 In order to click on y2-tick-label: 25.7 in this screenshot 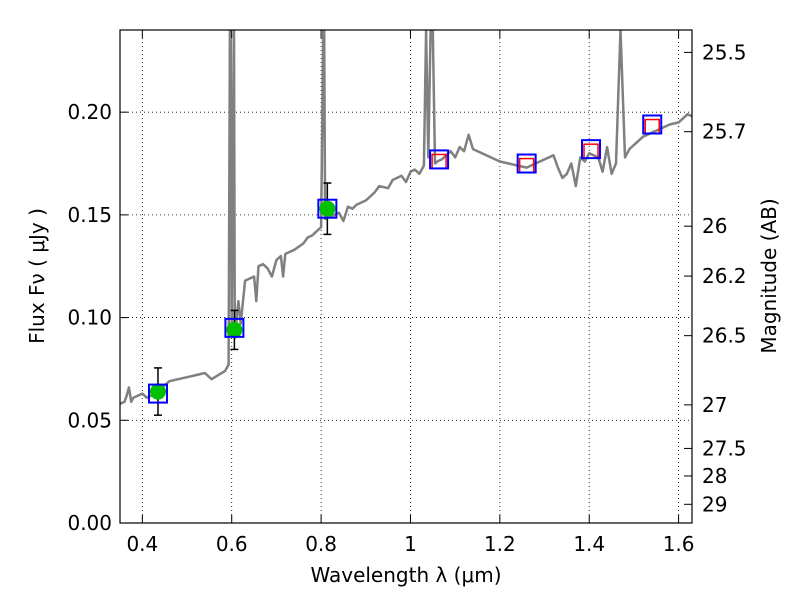, I will do `click(724, 132)`.